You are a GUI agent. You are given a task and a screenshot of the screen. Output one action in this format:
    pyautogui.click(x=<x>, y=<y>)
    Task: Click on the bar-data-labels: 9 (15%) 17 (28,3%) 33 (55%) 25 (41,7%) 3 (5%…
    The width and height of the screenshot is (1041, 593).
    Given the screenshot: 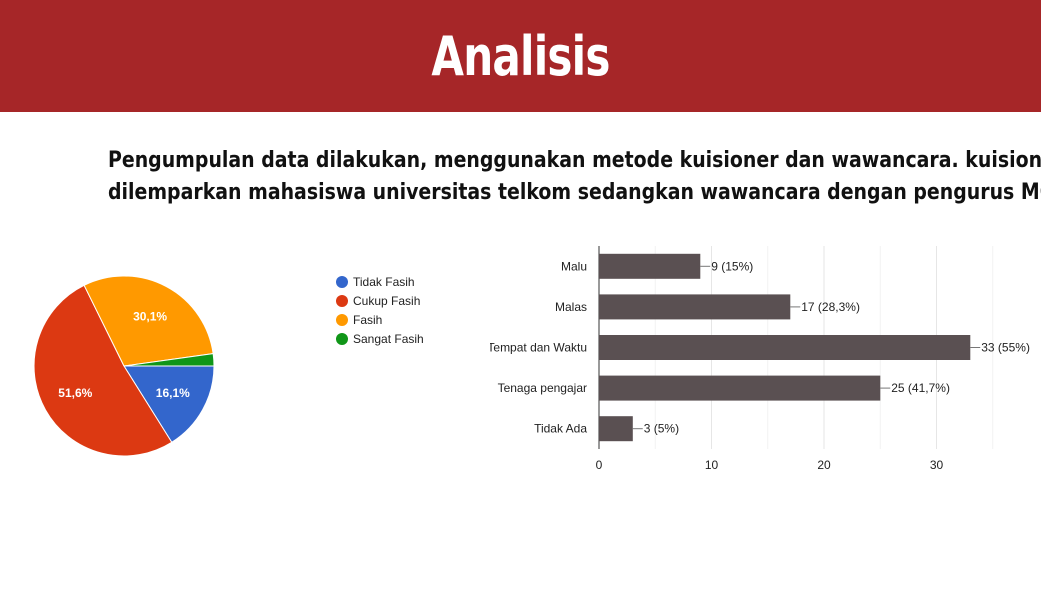 What is the action you would take?
    pyautogui.click(x=831, y=347)
    